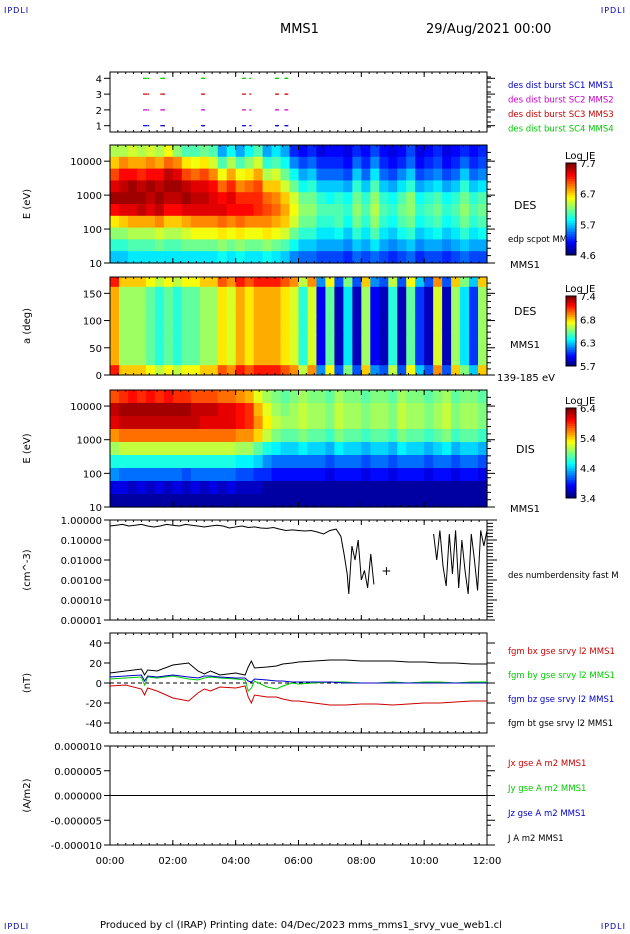 The height and width of the screenshot is (934, 630). What do you see at coordinates (571, 461) in the screenshot?
I see `dis-energy-colorbar` at bounding box center [571, 461].